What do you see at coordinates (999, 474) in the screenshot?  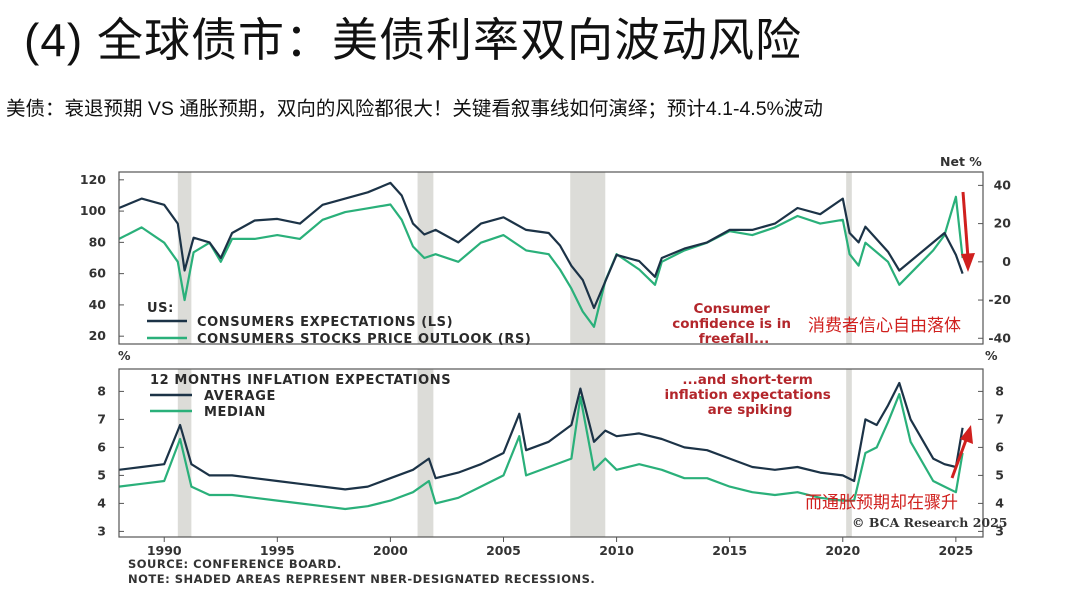 I see `bottom-right-tick-label: 5` at bounding box center [999, 474].